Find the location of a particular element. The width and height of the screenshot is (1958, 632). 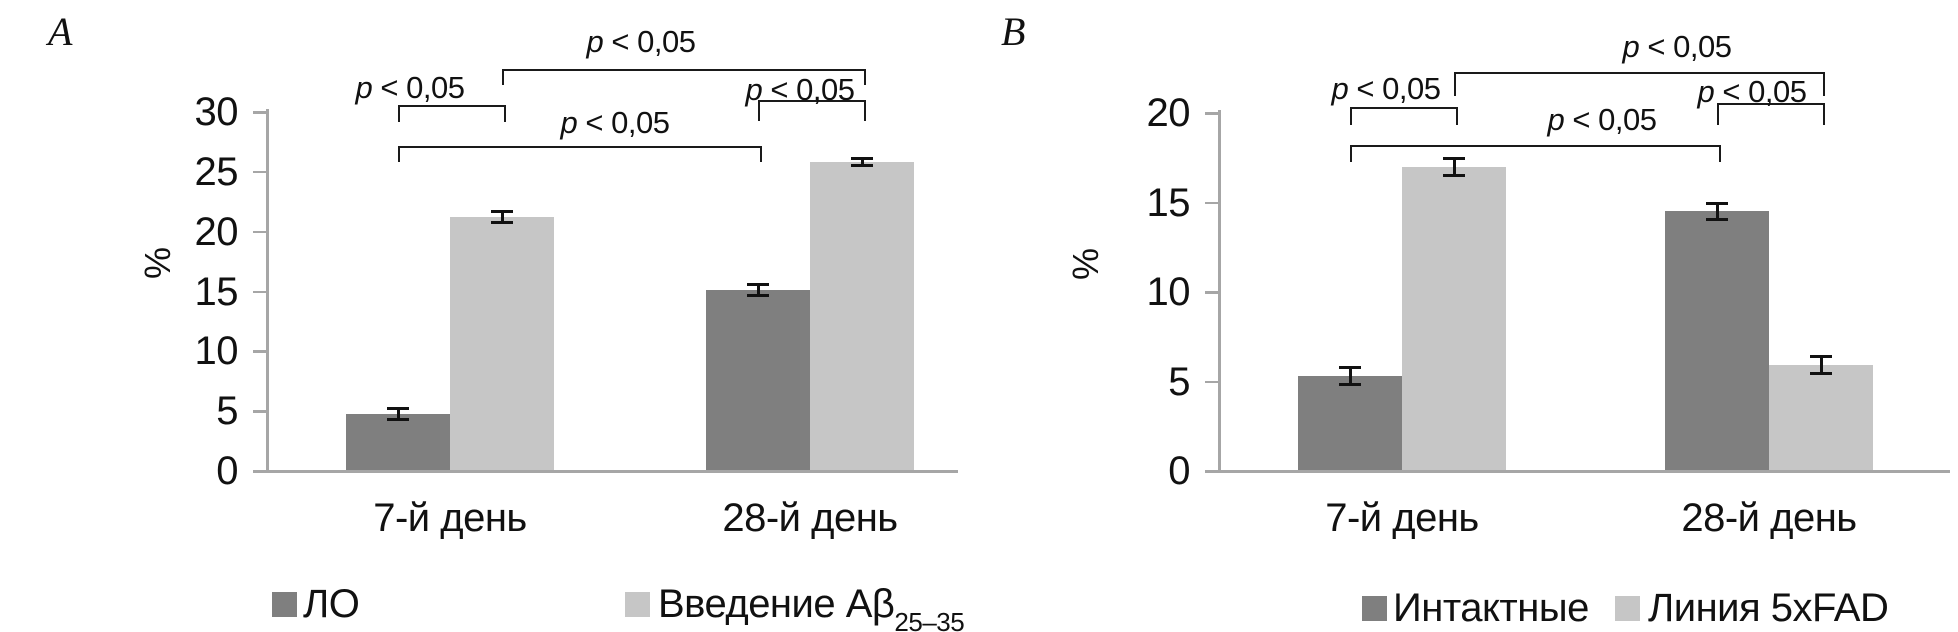

legend-label-text: ЛО is located at coordinates (331, 604).